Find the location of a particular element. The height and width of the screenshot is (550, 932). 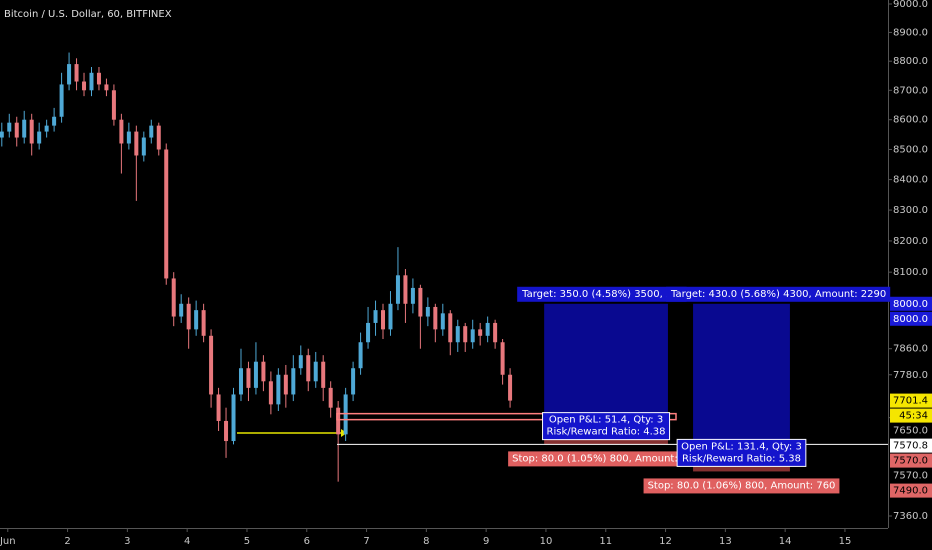

x-tick-label: 10 is located at coordinates (546, 541).